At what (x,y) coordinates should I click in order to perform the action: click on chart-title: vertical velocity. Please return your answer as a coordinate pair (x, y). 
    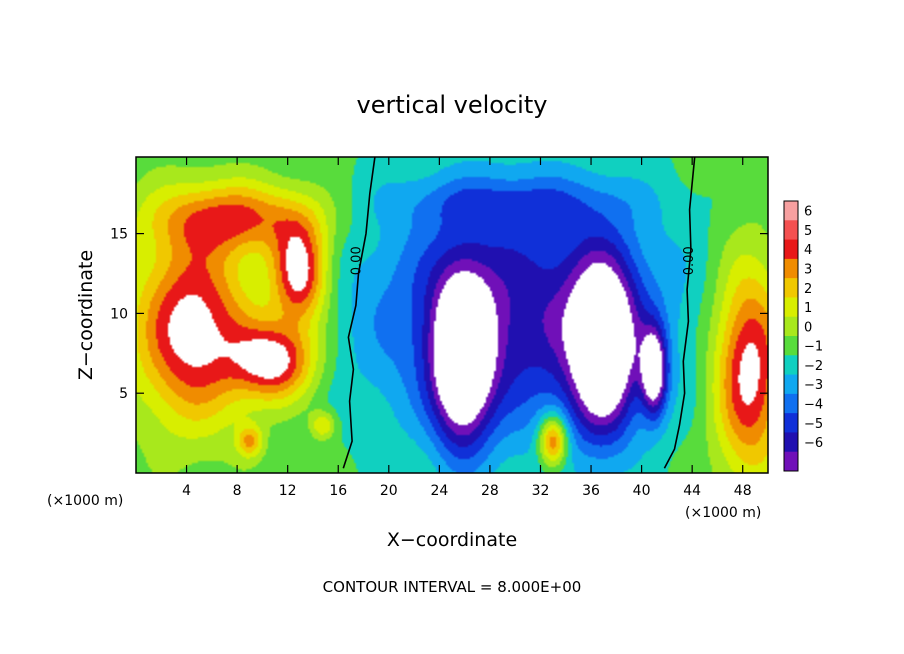
    Looking at the image, I should click on (452, 105).